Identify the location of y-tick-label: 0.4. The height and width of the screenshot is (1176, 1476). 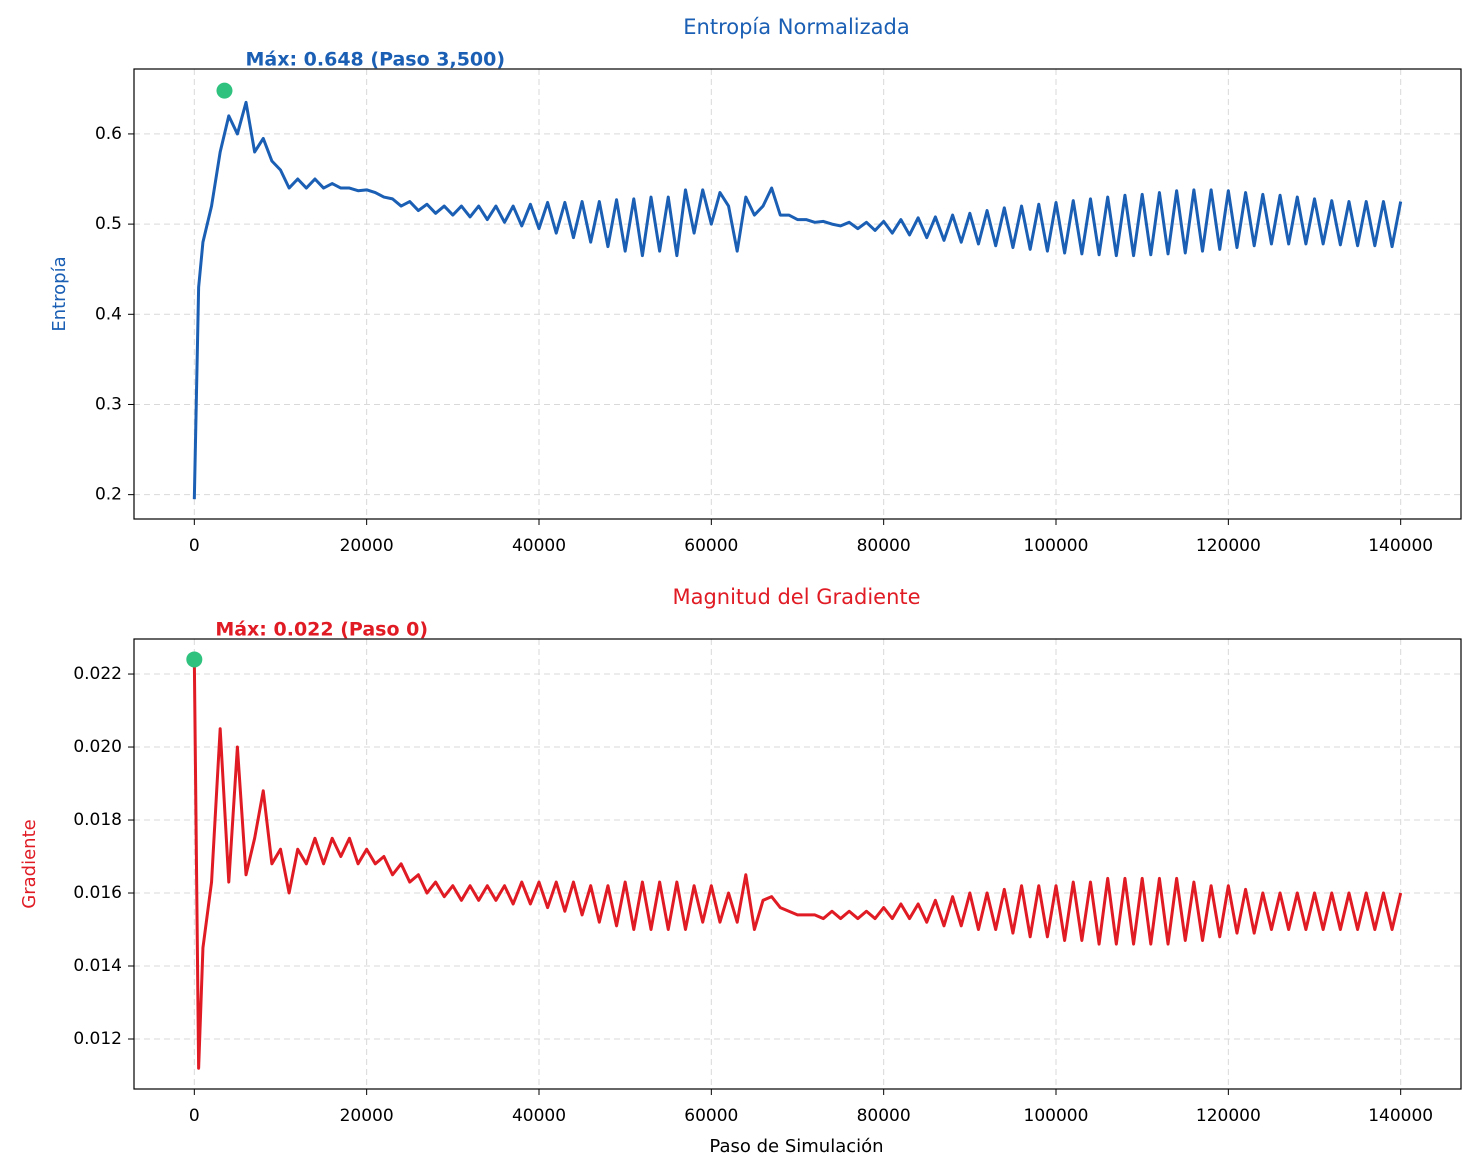
(108, 314).